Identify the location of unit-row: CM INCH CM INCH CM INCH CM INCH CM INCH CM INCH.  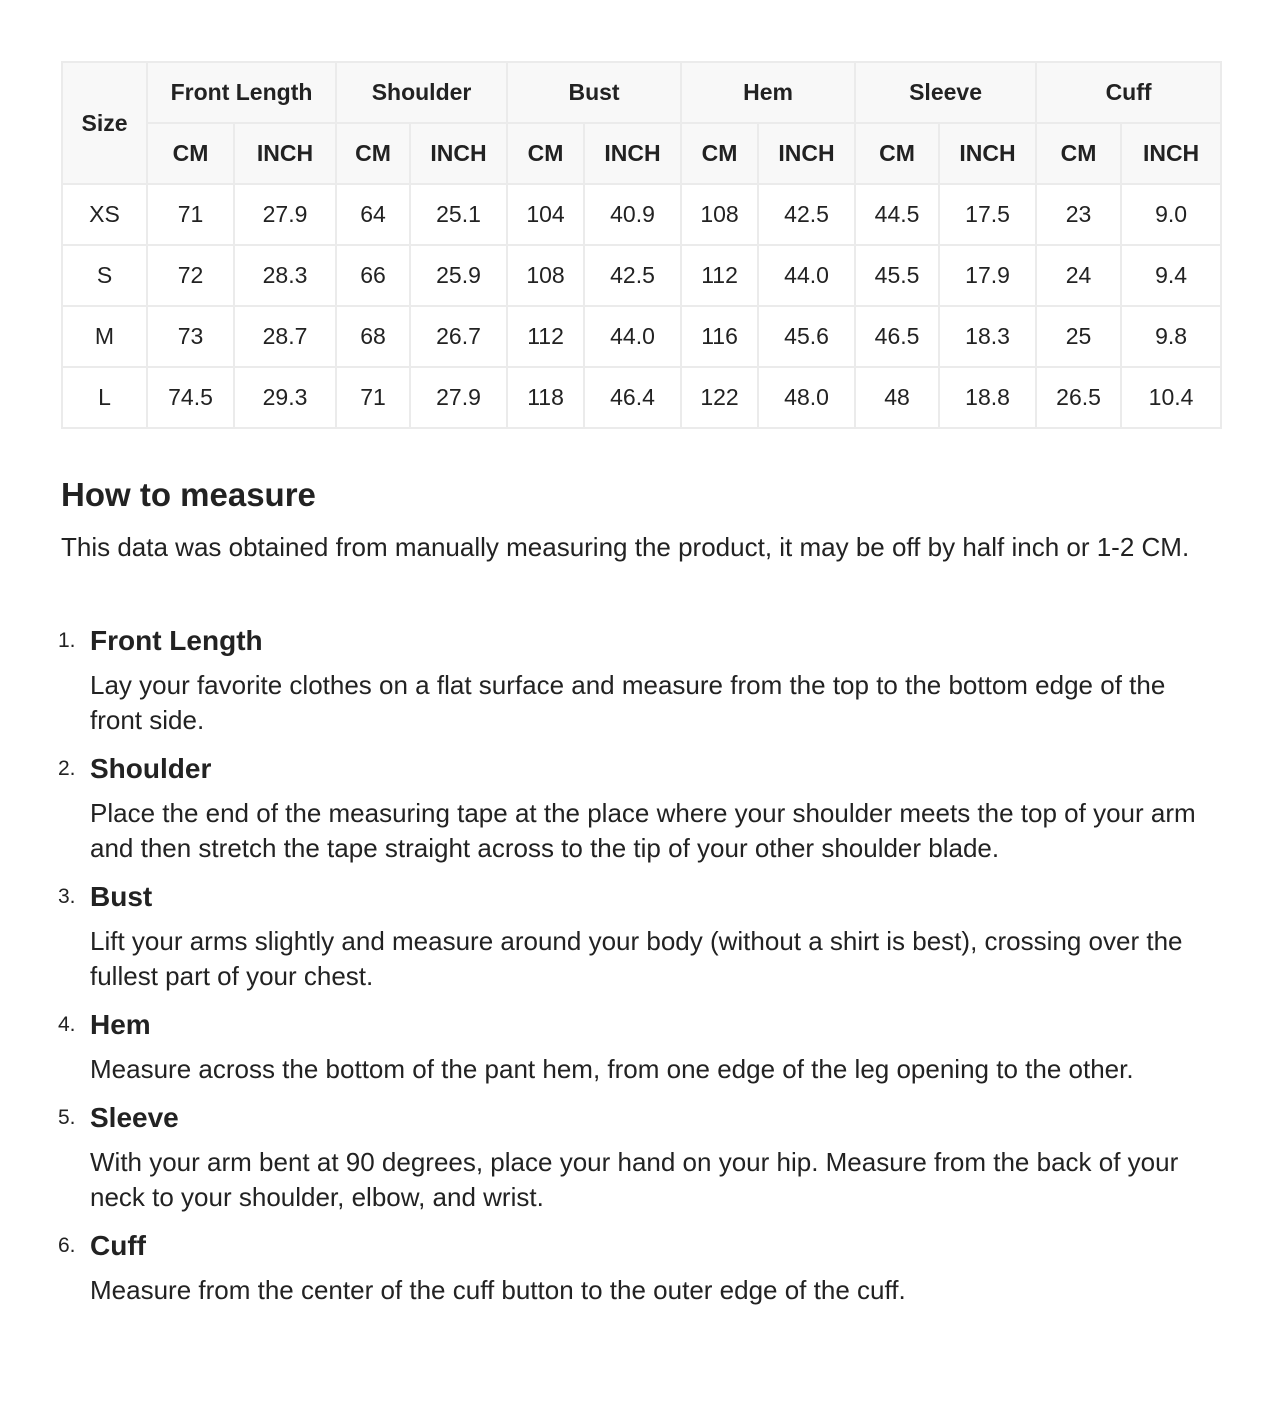
(642, 153).